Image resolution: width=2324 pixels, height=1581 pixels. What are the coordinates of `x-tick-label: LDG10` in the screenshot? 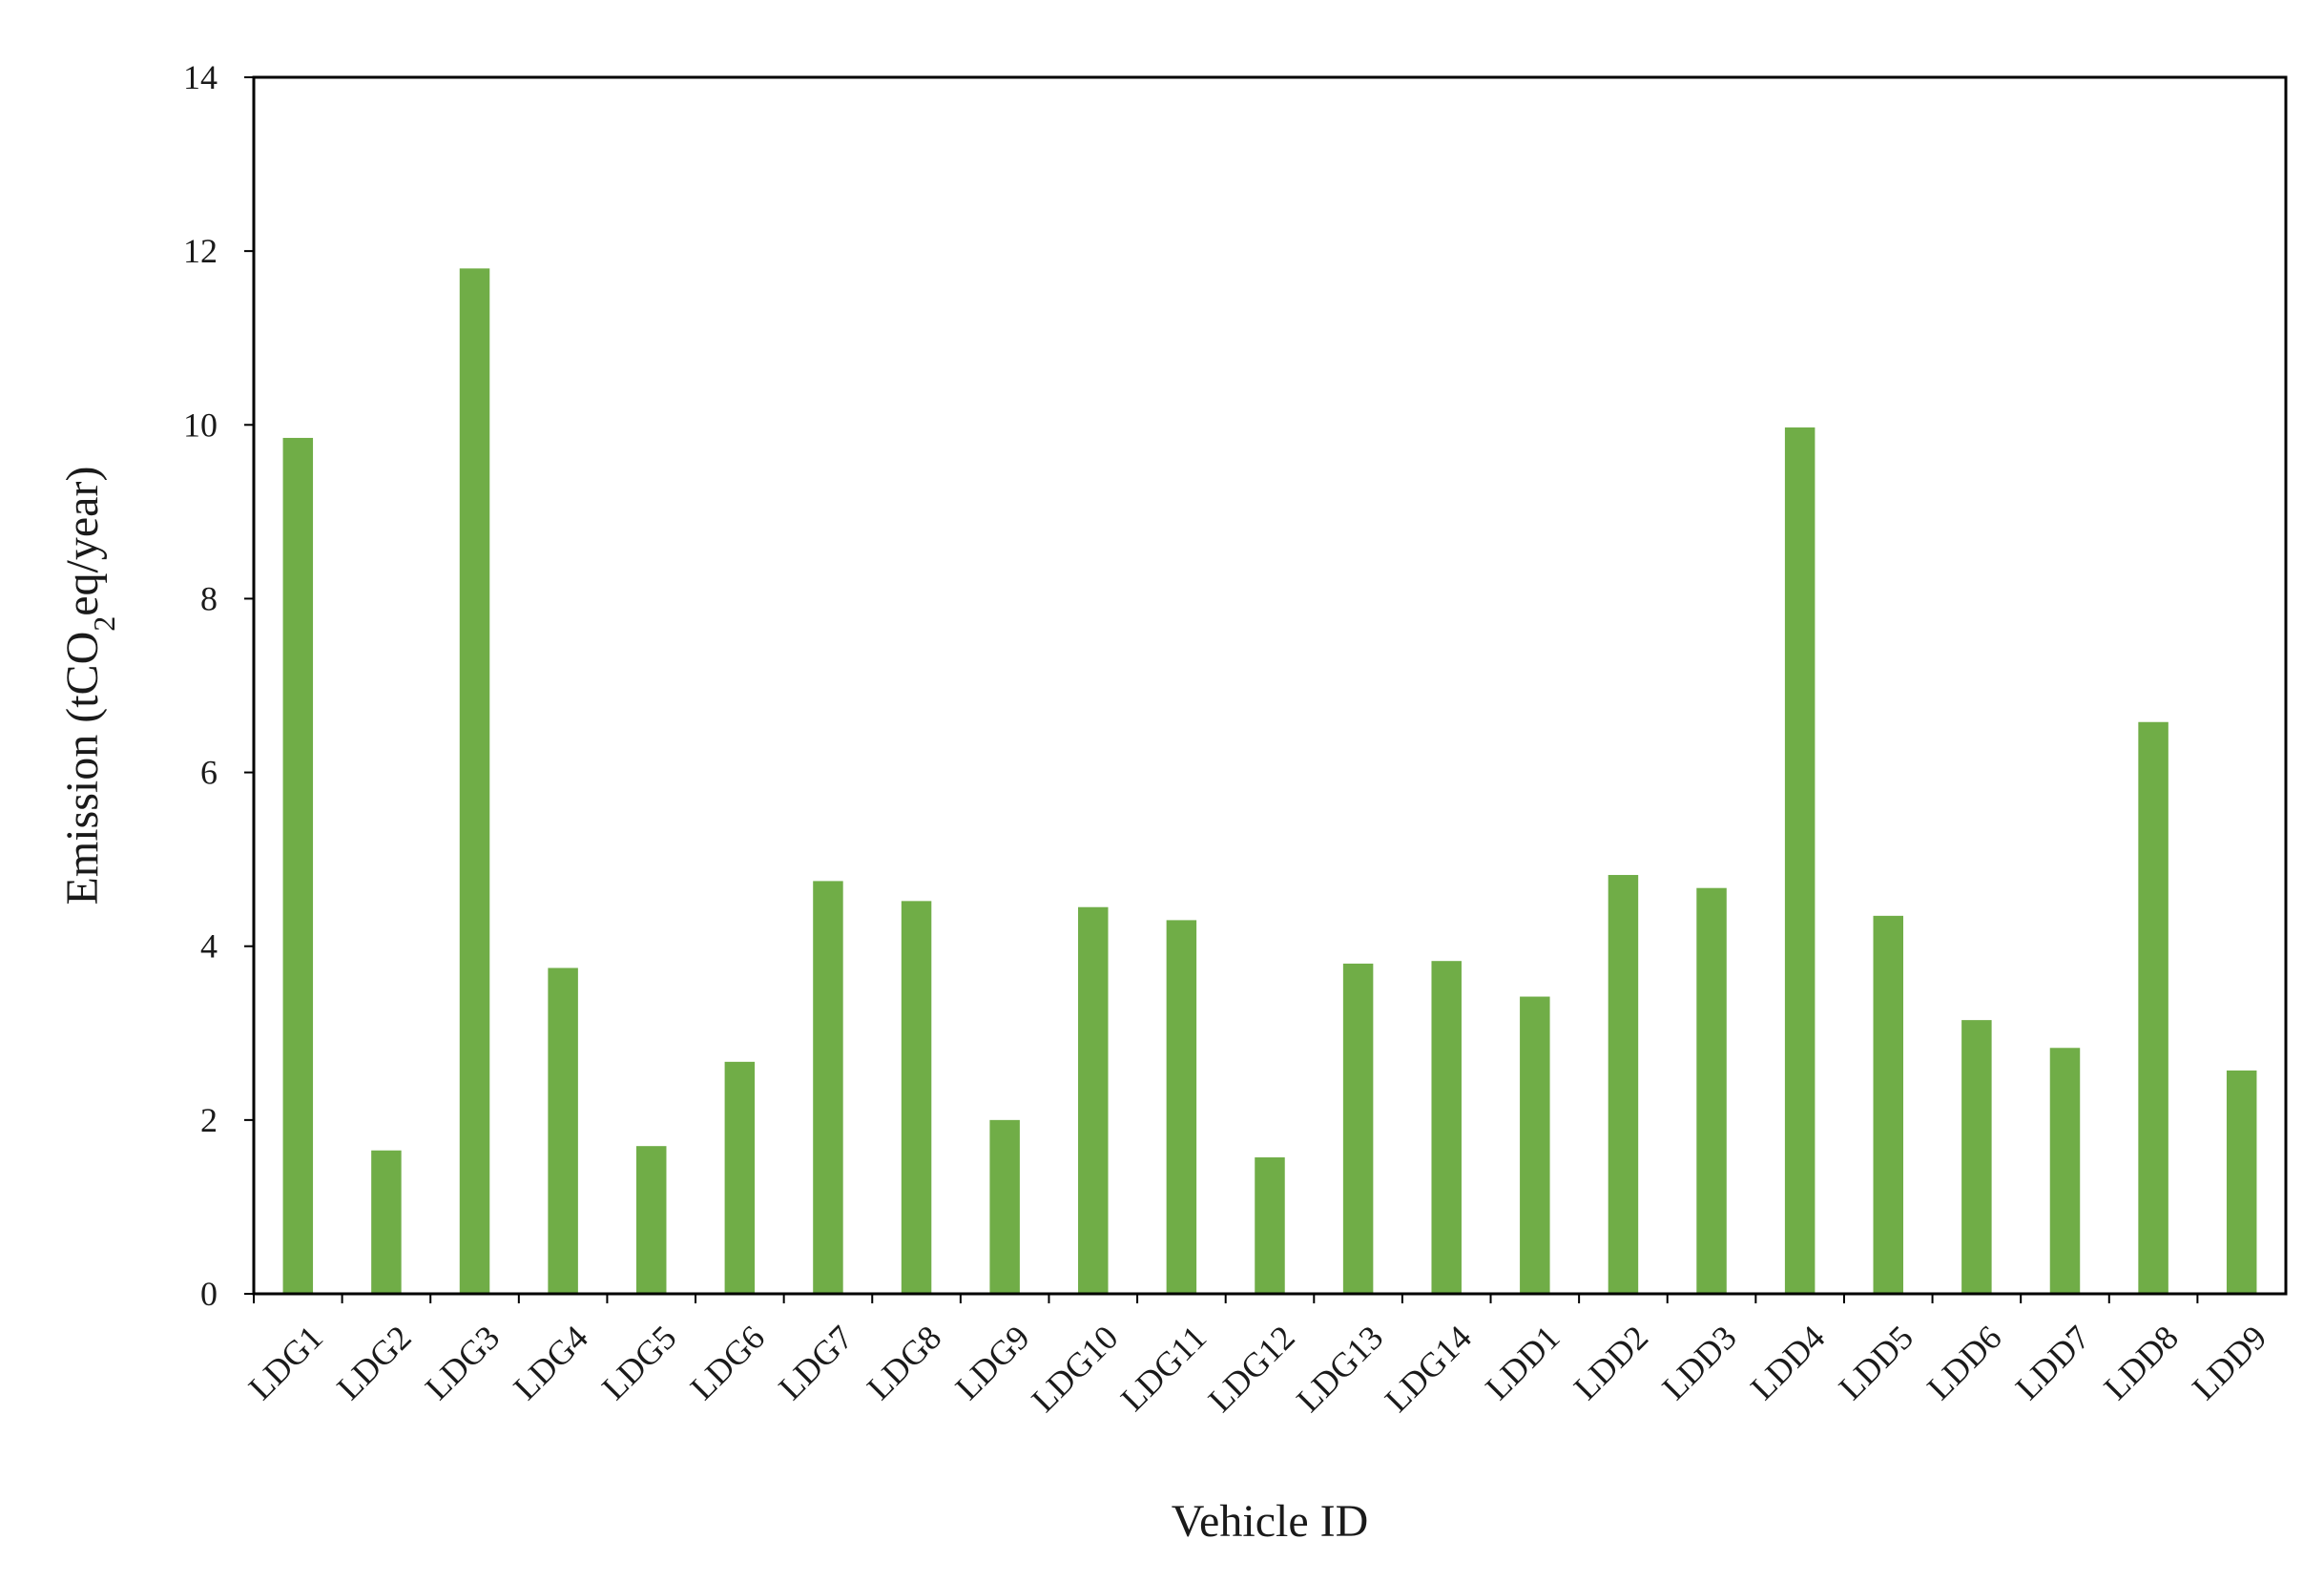 It's located at (1074, 1368).